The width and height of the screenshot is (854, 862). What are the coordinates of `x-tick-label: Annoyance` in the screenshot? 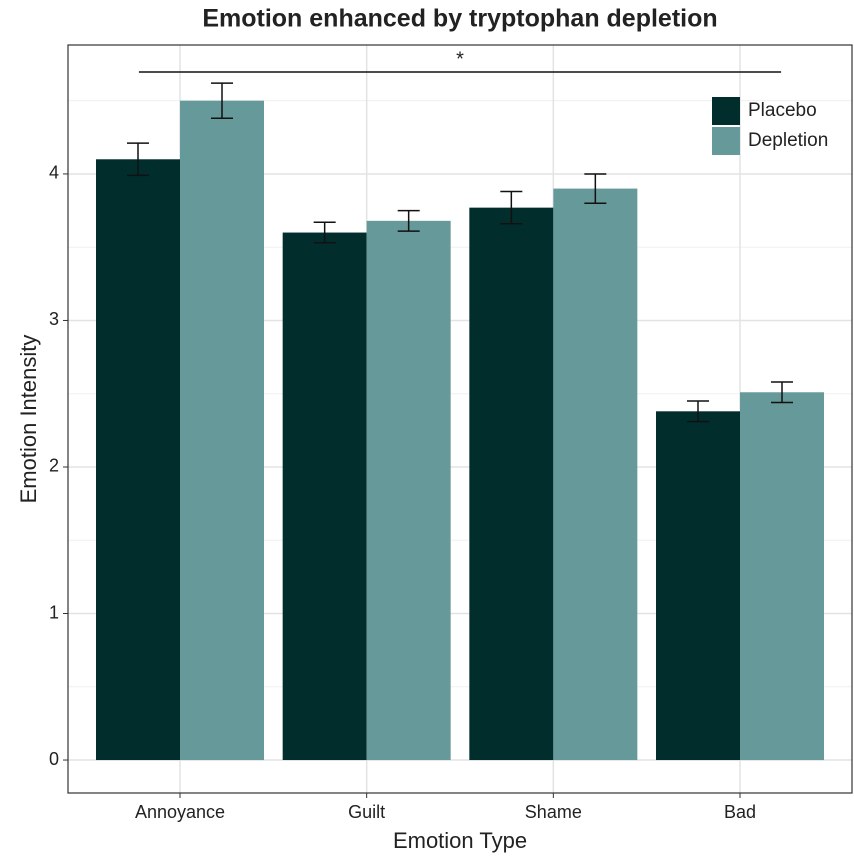 It's located at (180, 812).